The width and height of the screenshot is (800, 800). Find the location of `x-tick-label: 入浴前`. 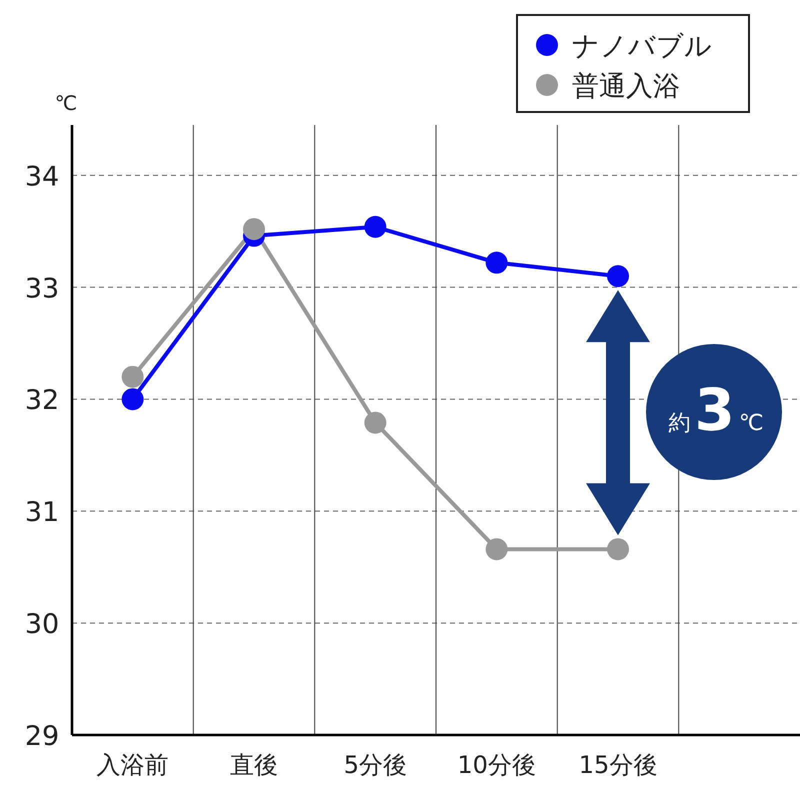

x-tick-label: 入浴前 is located at coordinates (132, 765).